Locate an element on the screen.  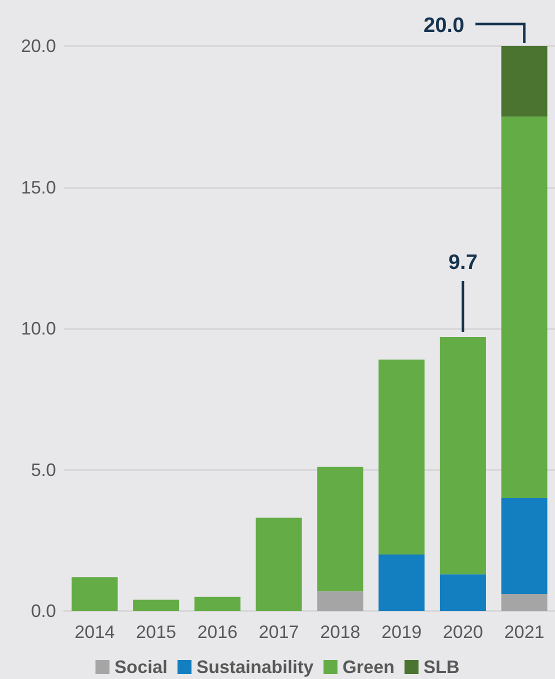
legend-label: Green is located at coordinates (368, 667).